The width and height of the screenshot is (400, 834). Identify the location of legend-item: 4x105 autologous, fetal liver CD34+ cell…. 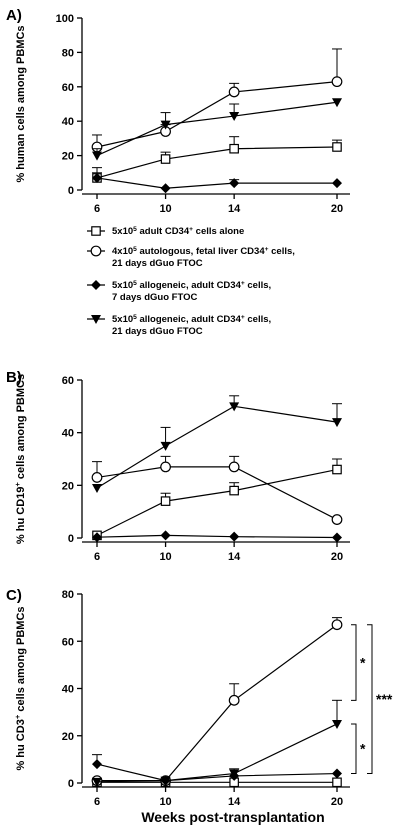
(191, 257).